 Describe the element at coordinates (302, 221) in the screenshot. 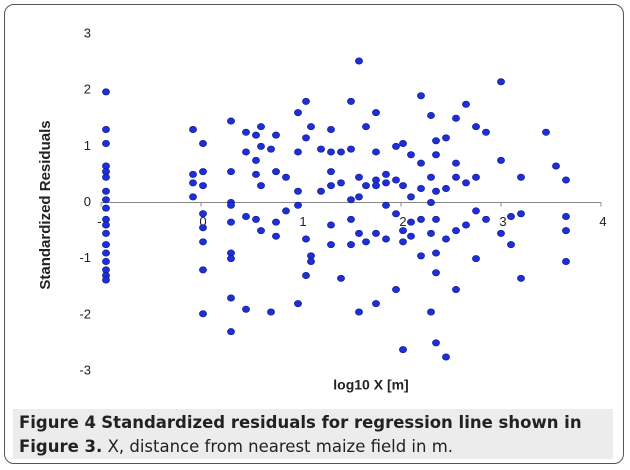

I see `x-tick-label: 1` at that location.